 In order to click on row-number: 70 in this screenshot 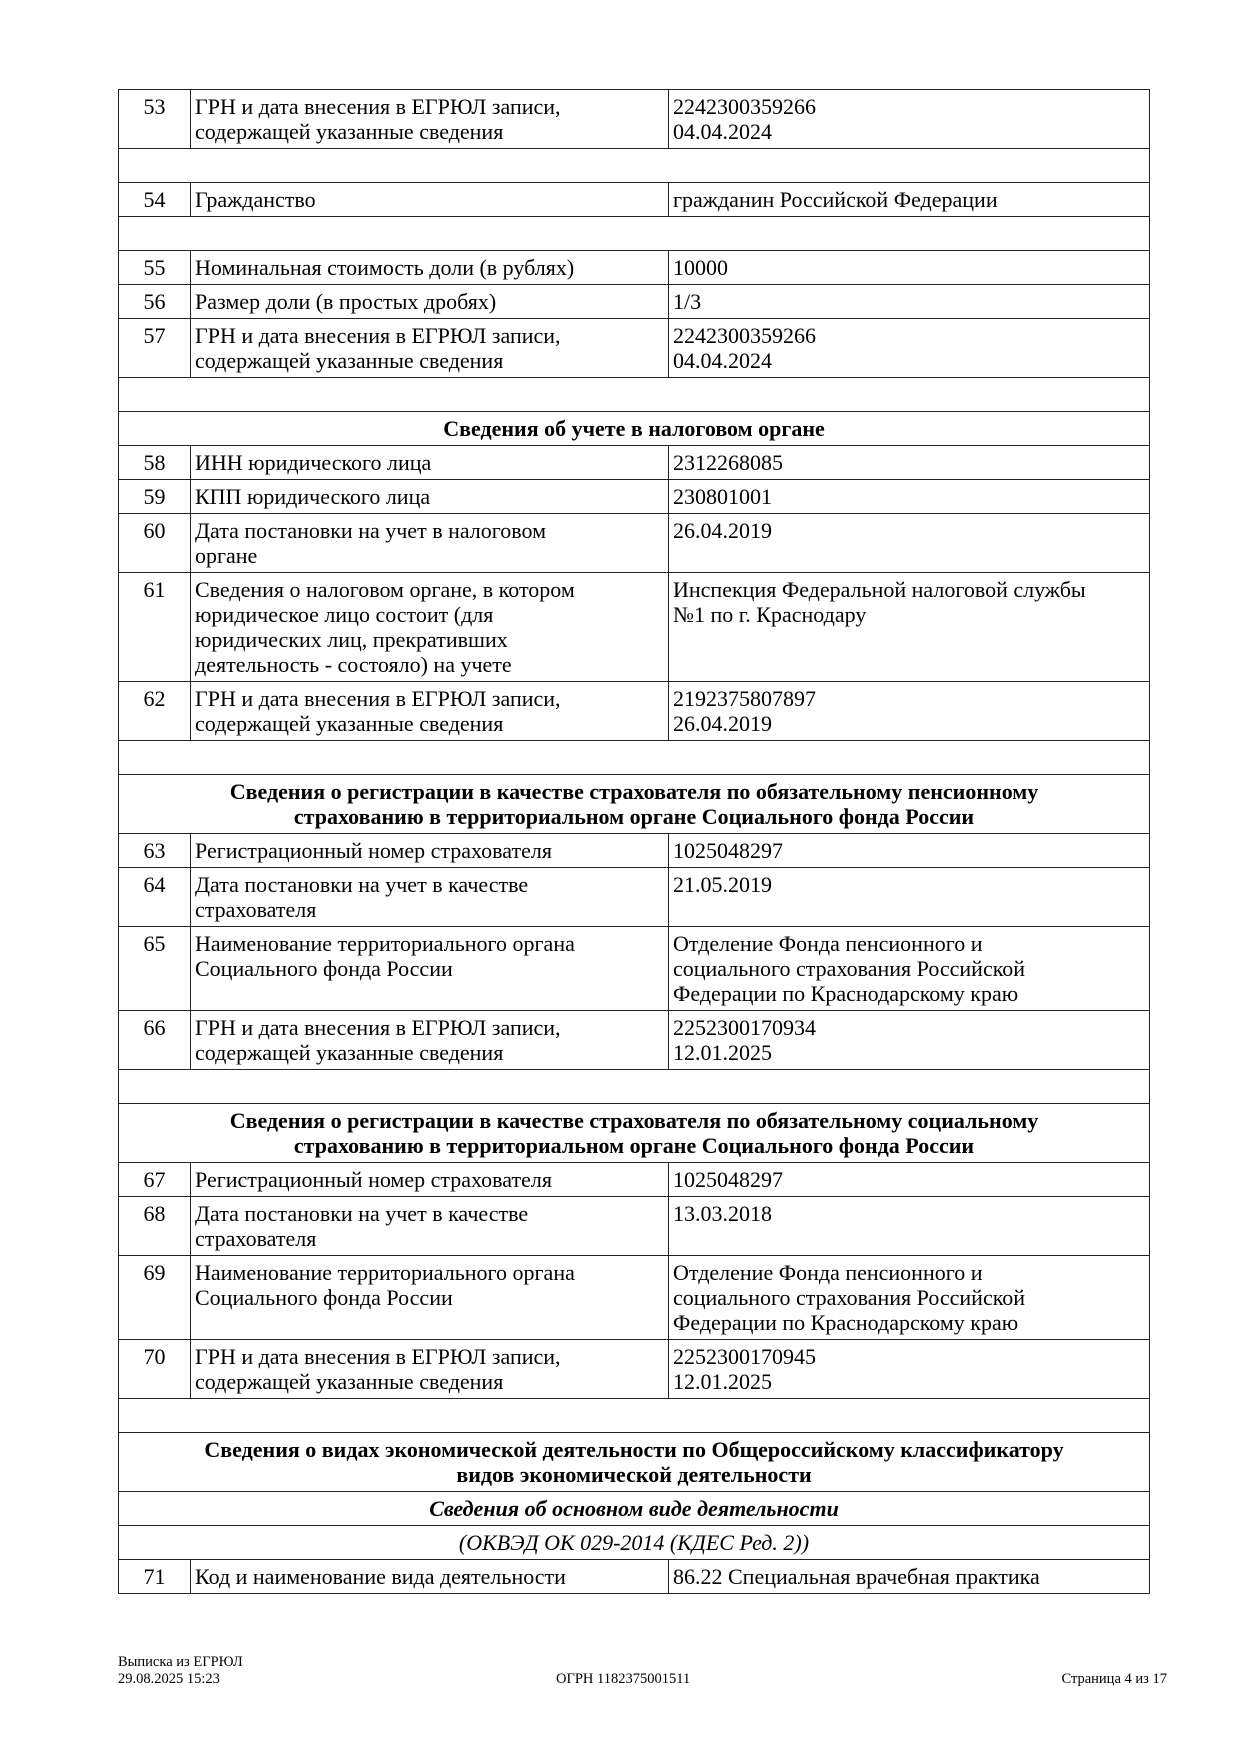, I will do `click(154, 1369)`.